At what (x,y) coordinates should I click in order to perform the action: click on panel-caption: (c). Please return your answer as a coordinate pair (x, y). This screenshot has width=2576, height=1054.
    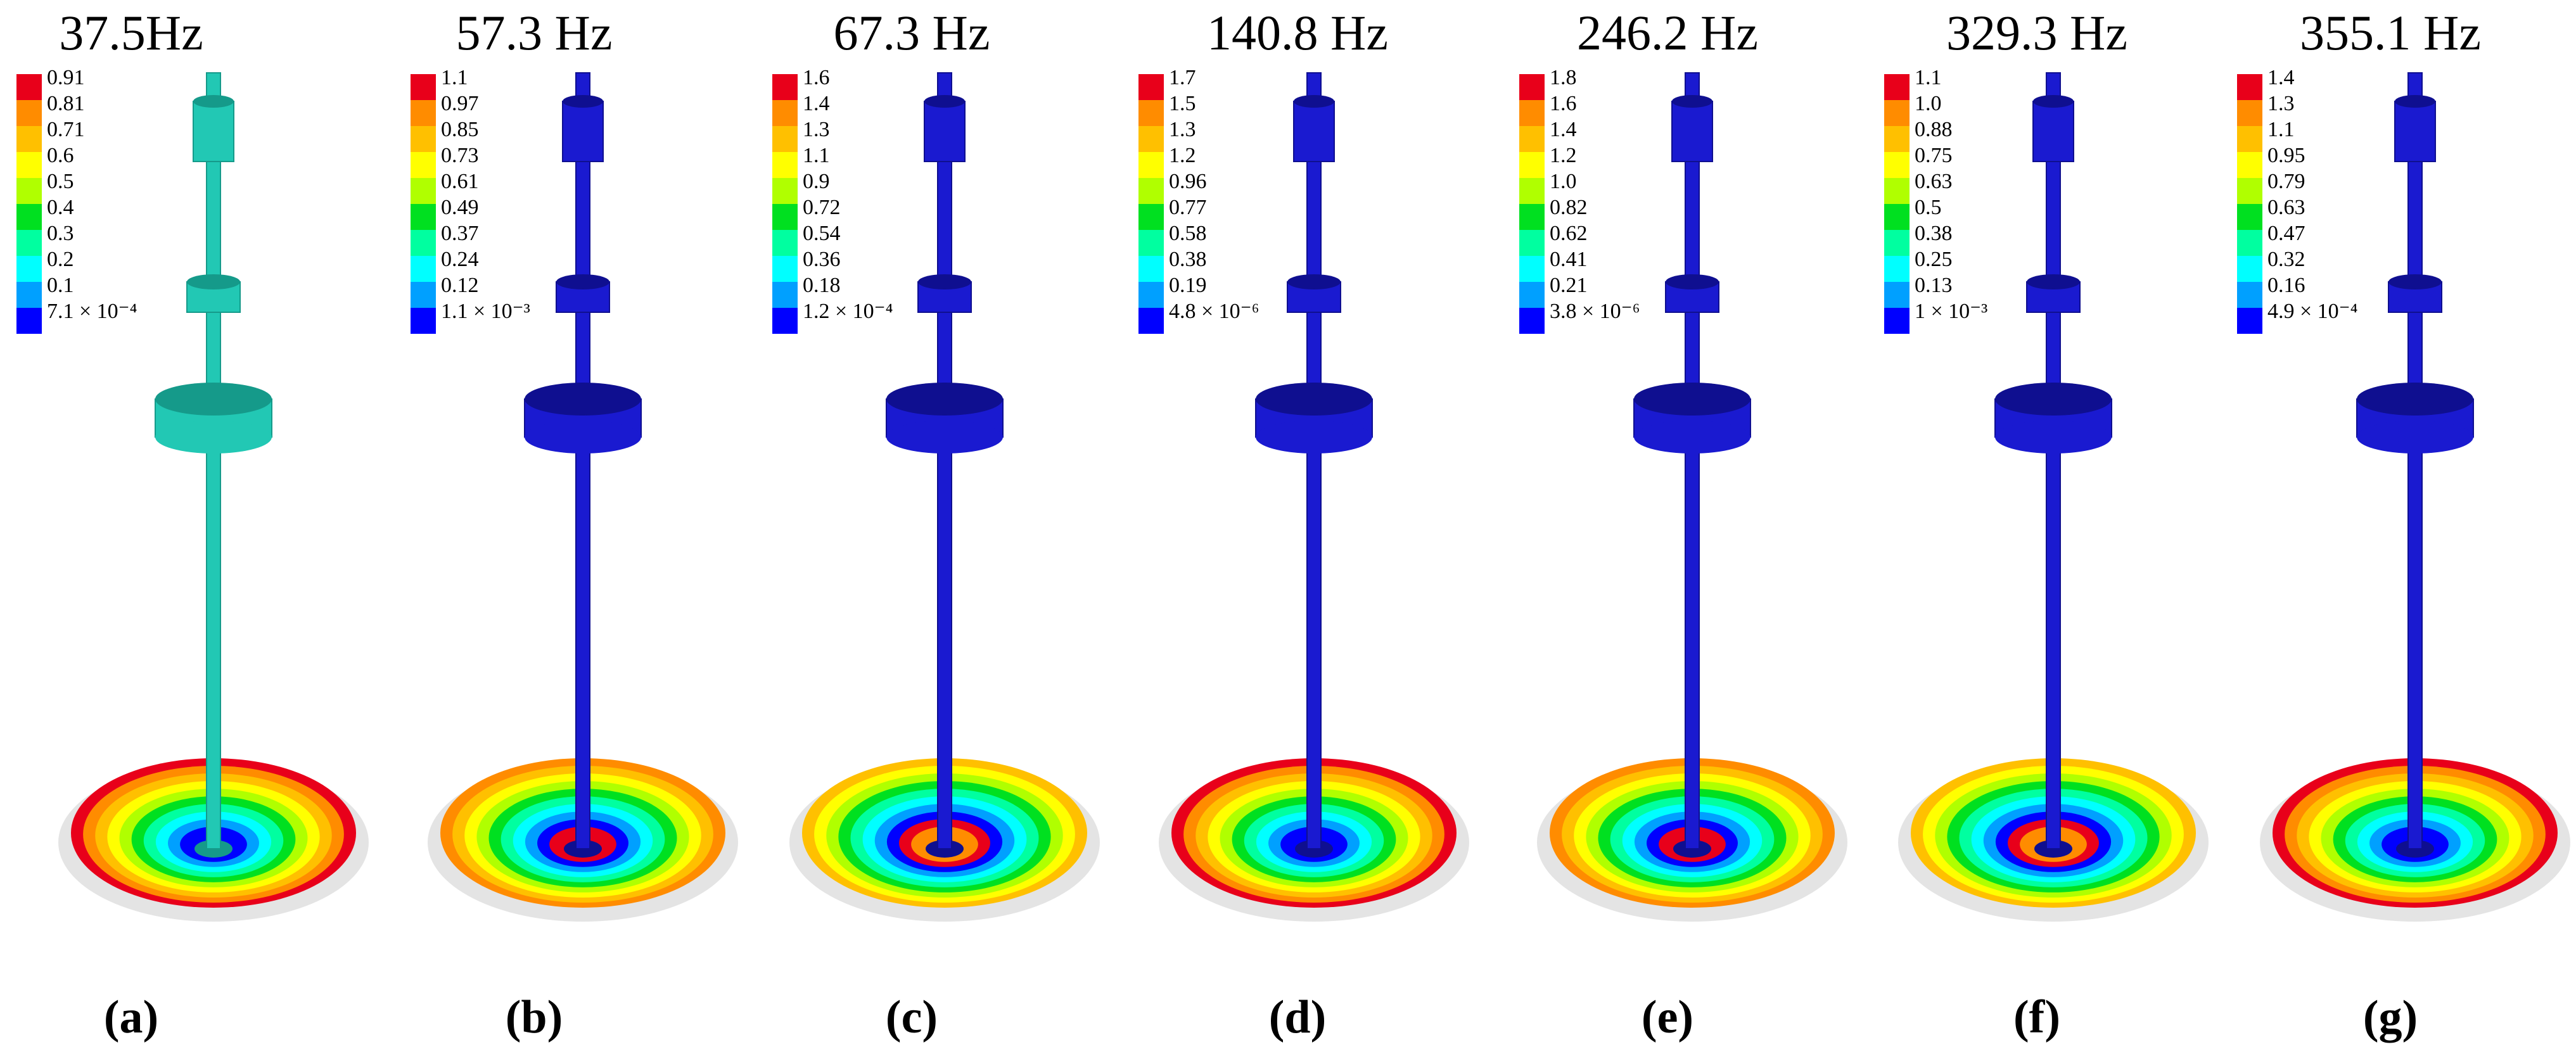
    Looking at the image, I should click on (912, 1017).